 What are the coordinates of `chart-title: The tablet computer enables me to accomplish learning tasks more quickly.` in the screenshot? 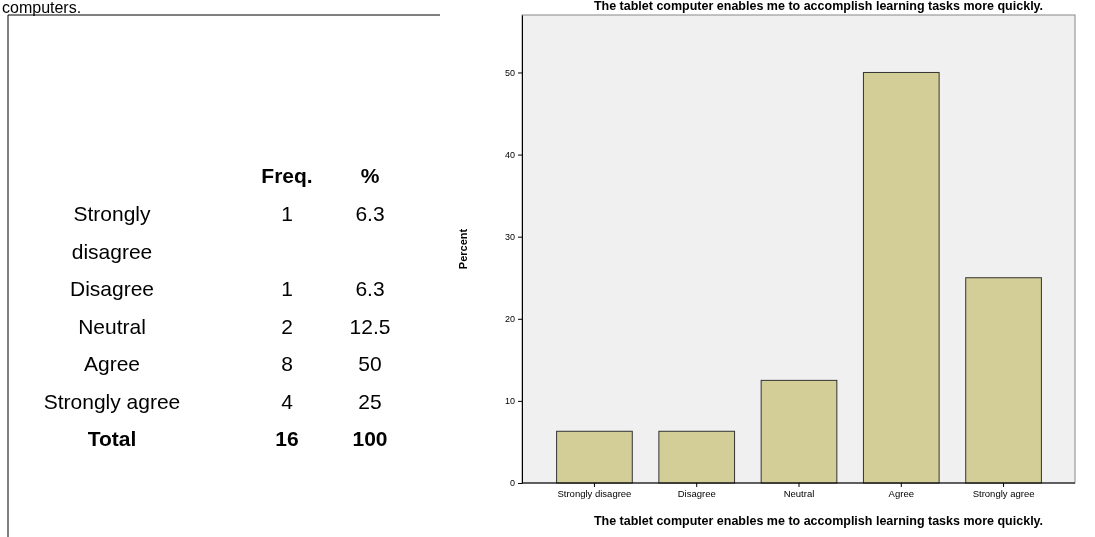 It's located at (818, 6).